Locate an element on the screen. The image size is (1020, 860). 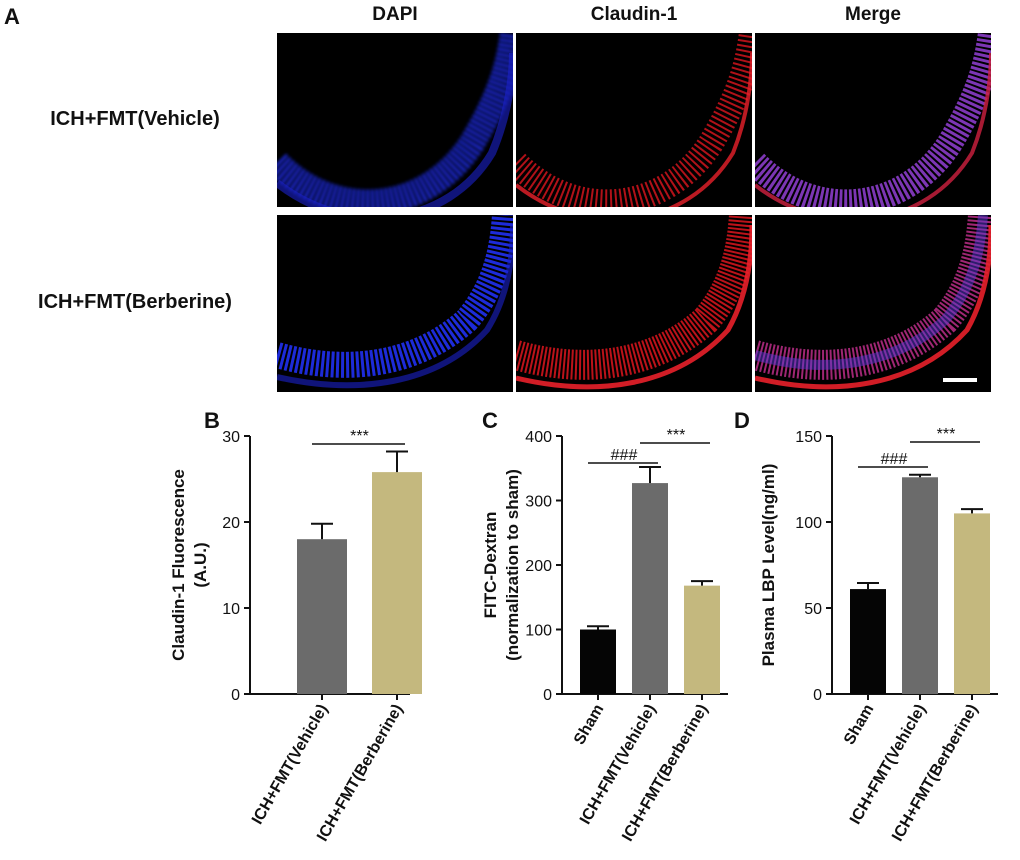
y-tick-label: 30 is located at coordinates (231, 437).